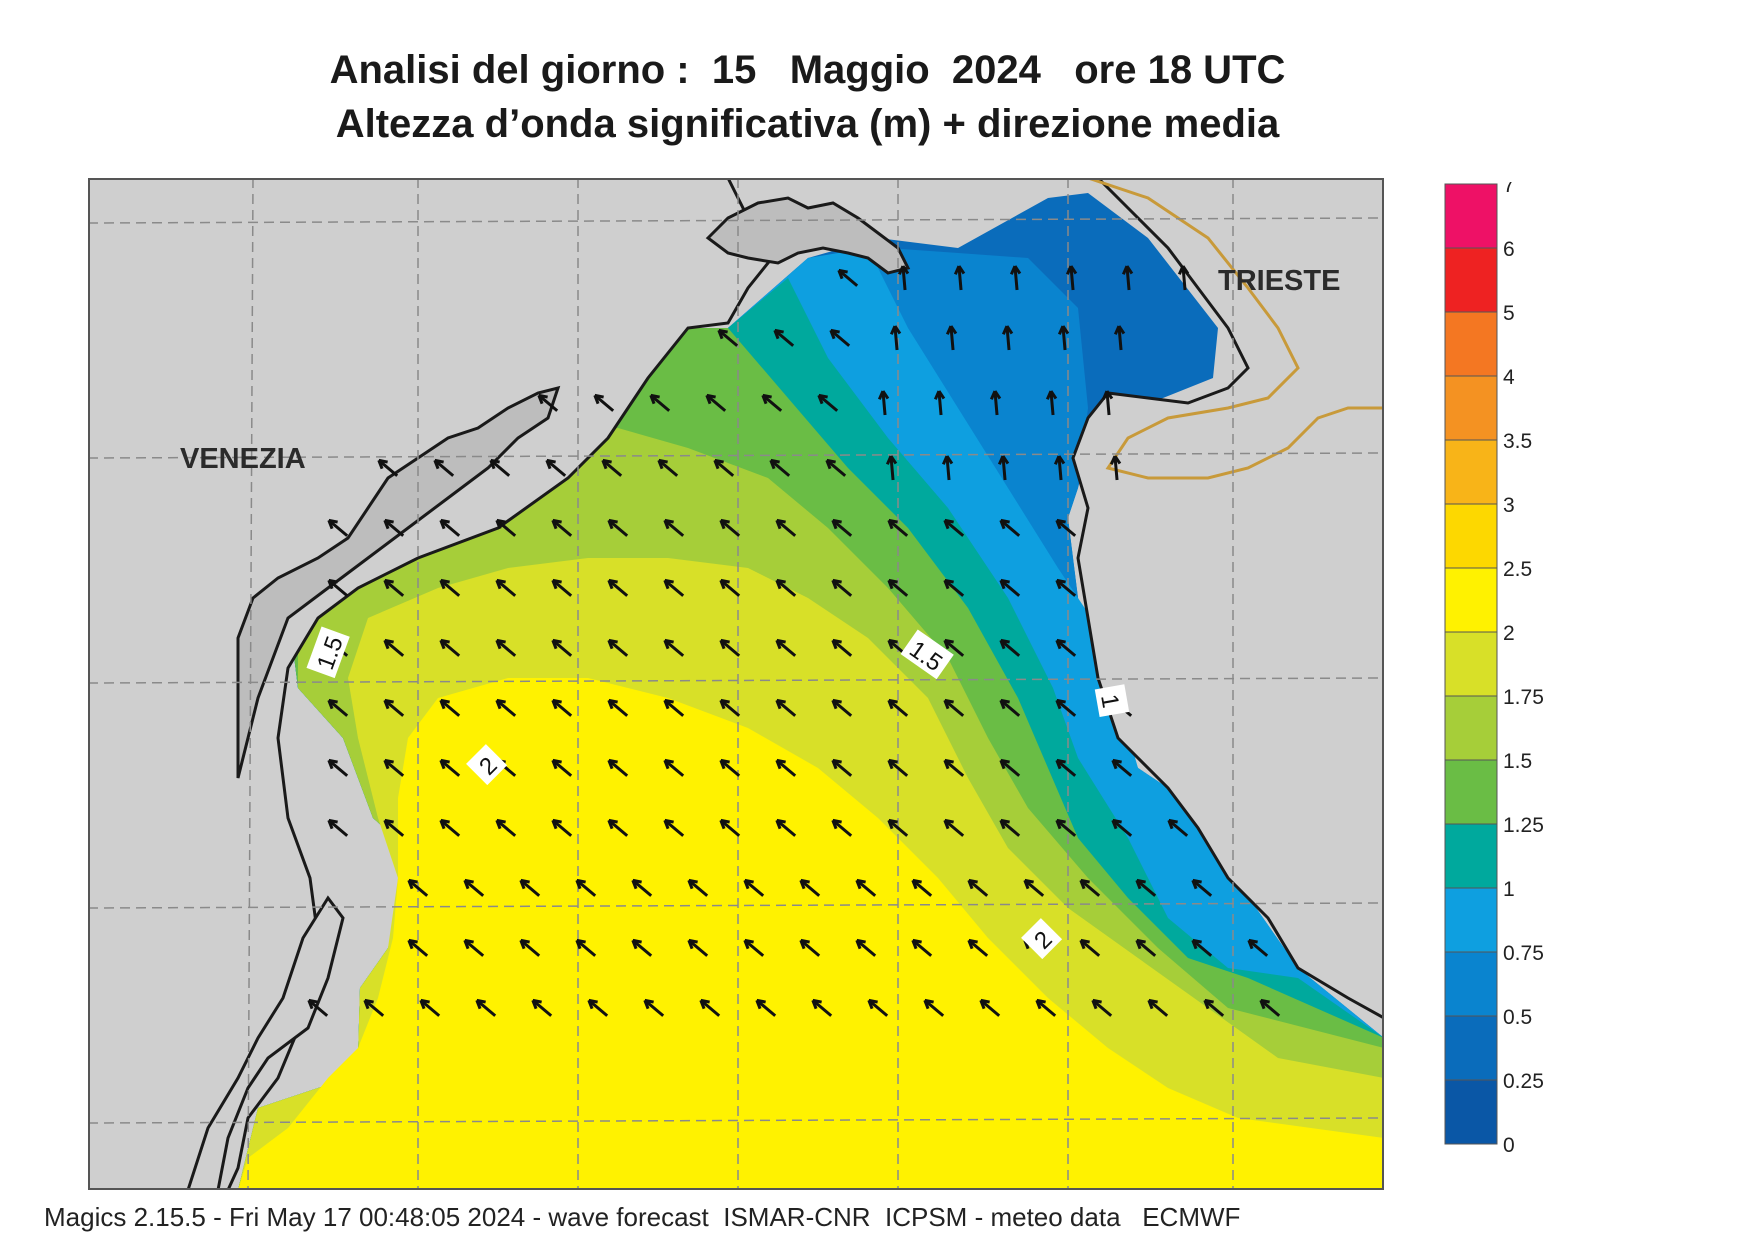 The width and height of the screenshot is (1755, 1242). Describe the element at coordinates (1523, 697) in the screenshot. I see `legend-label: 1.75` at that location.